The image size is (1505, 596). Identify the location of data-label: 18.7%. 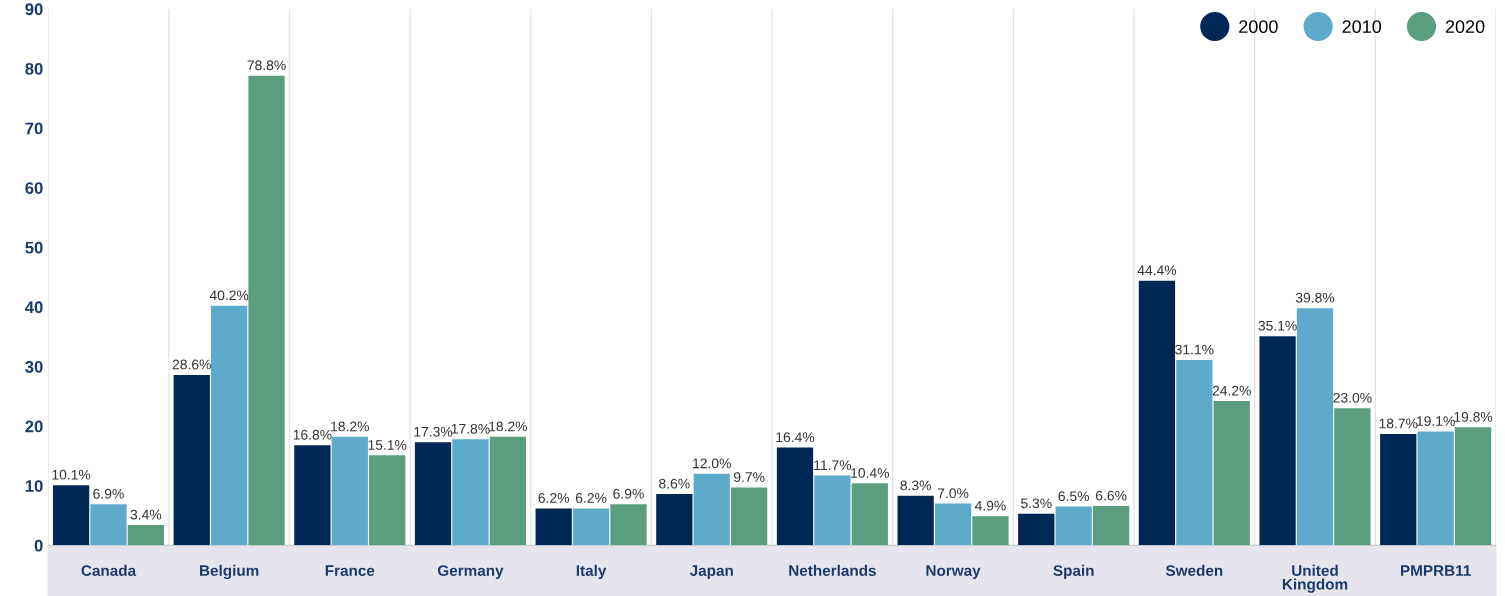
(1398, 423).